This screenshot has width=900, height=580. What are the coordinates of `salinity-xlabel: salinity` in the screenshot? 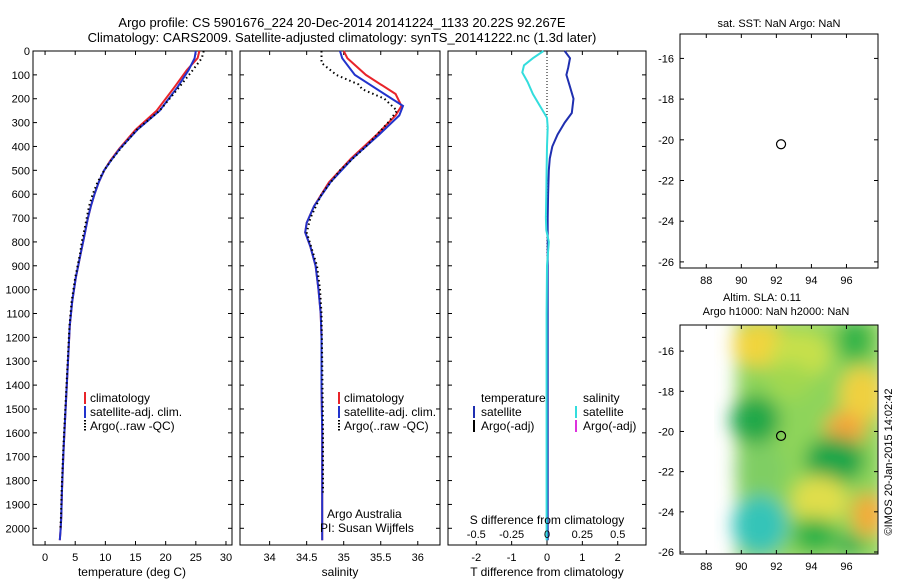 It's located at (340, 572).